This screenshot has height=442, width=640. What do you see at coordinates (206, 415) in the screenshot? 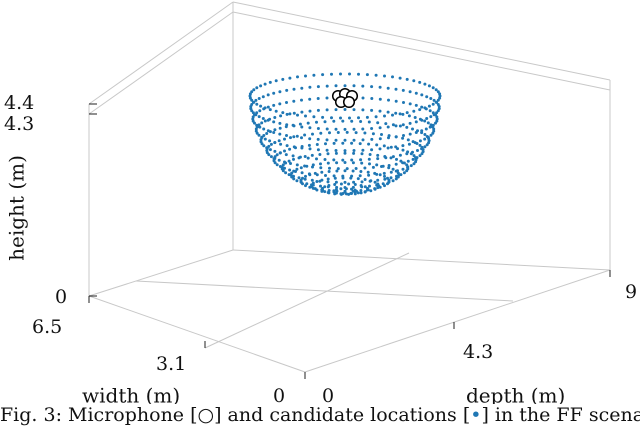
I see `caption-mic-symbol: ○` at bounding box center [206, 415].